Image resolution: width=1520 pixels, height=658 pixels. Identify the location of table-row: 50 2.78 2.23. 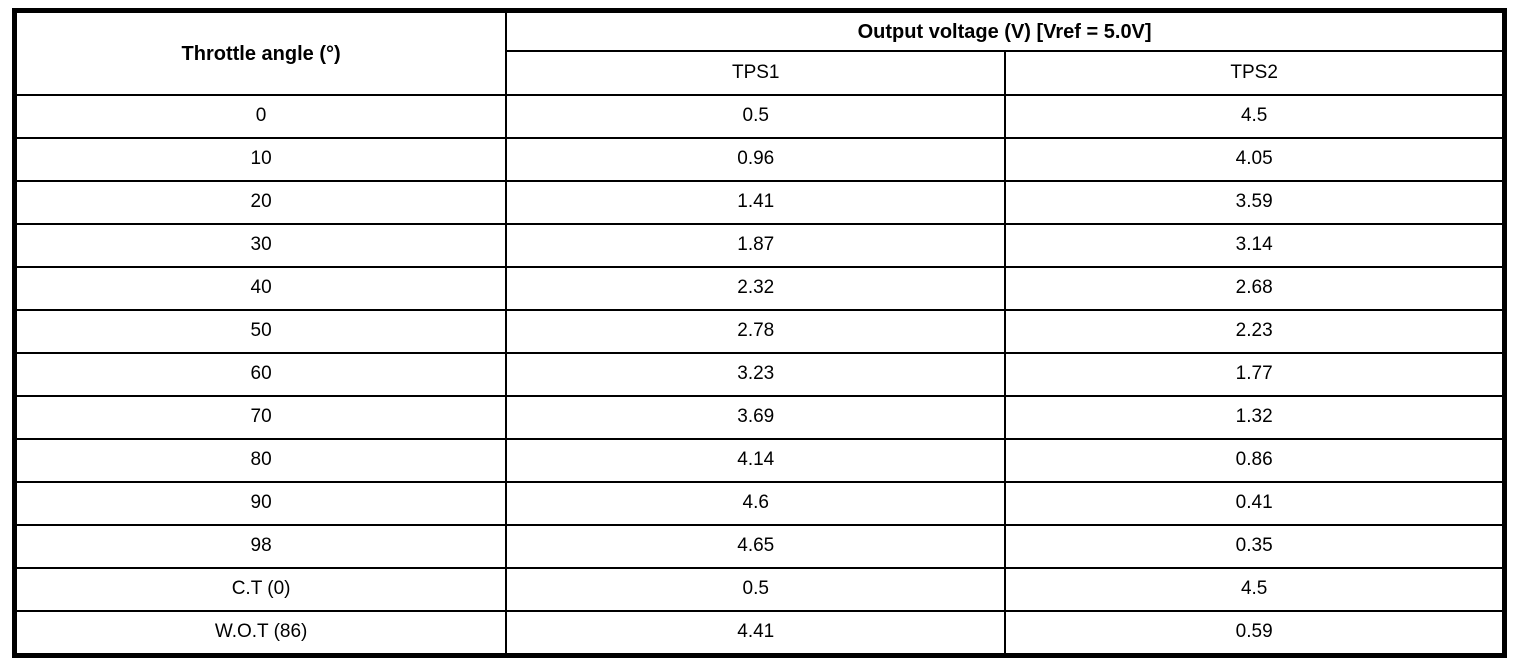
(759, 331).